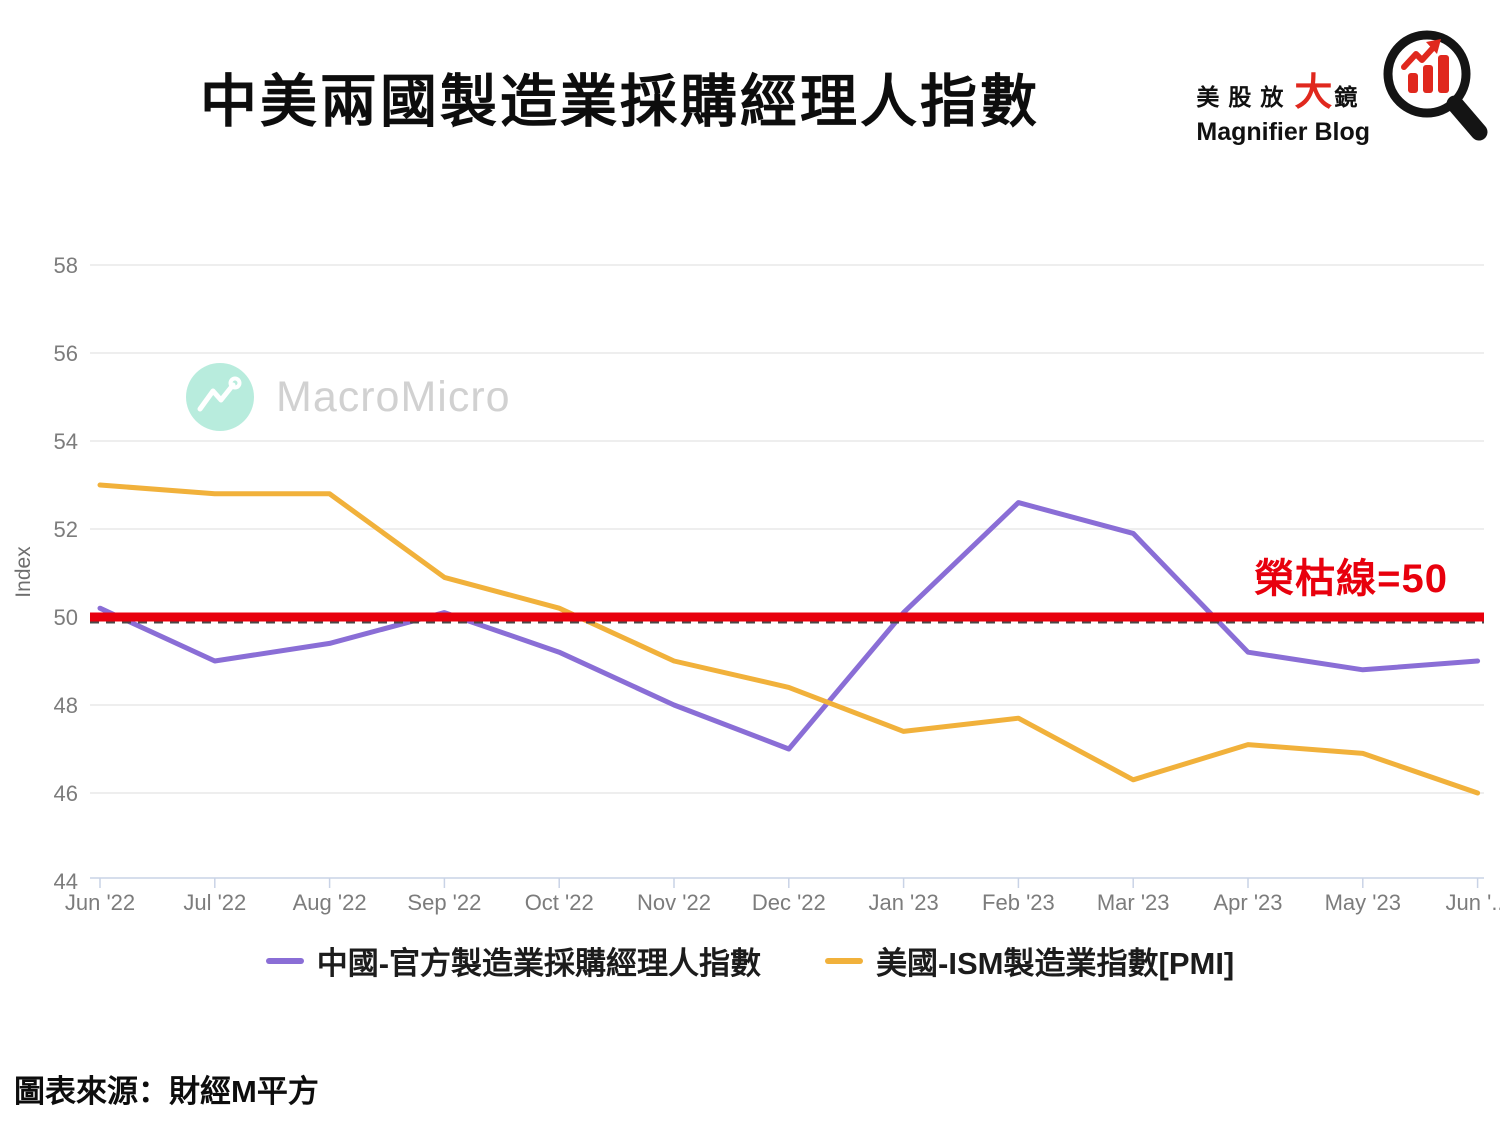  Describe the element at coordinates (1351, 579) in the screenshot. I see `reference-line-label: 榮枯線=50` at that location.